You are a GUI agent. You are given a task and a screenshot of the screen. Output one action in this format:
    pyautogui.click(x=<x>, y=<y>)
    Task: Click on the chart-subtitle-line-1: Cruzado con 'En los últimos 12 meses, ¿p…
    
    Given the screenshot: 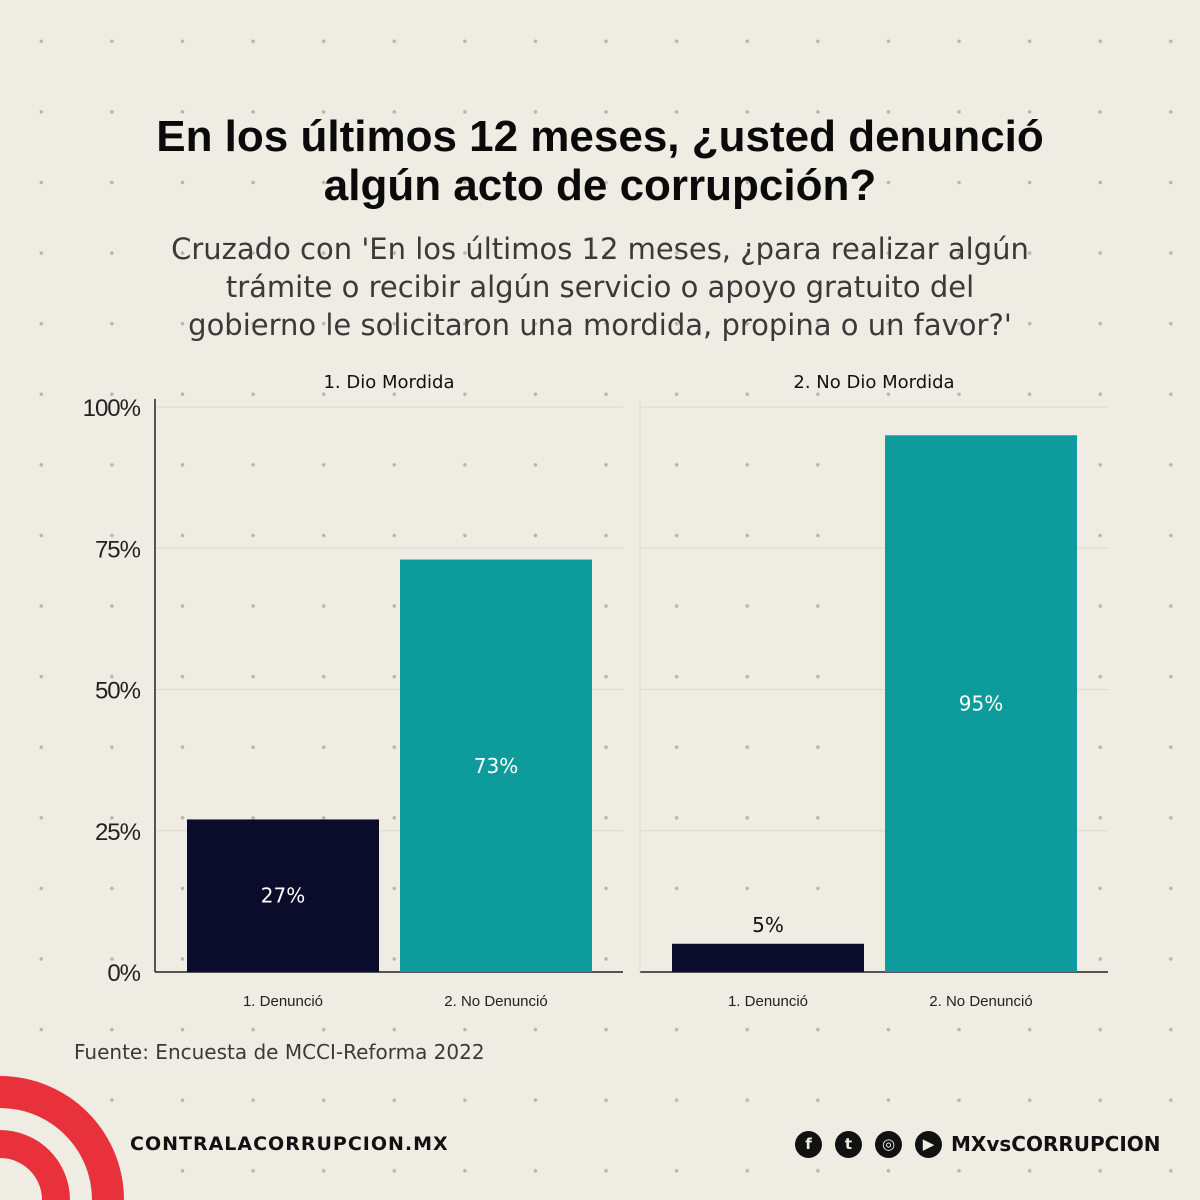 What is the action you would take?
    pyautogui.click(x=600, y=249)
    